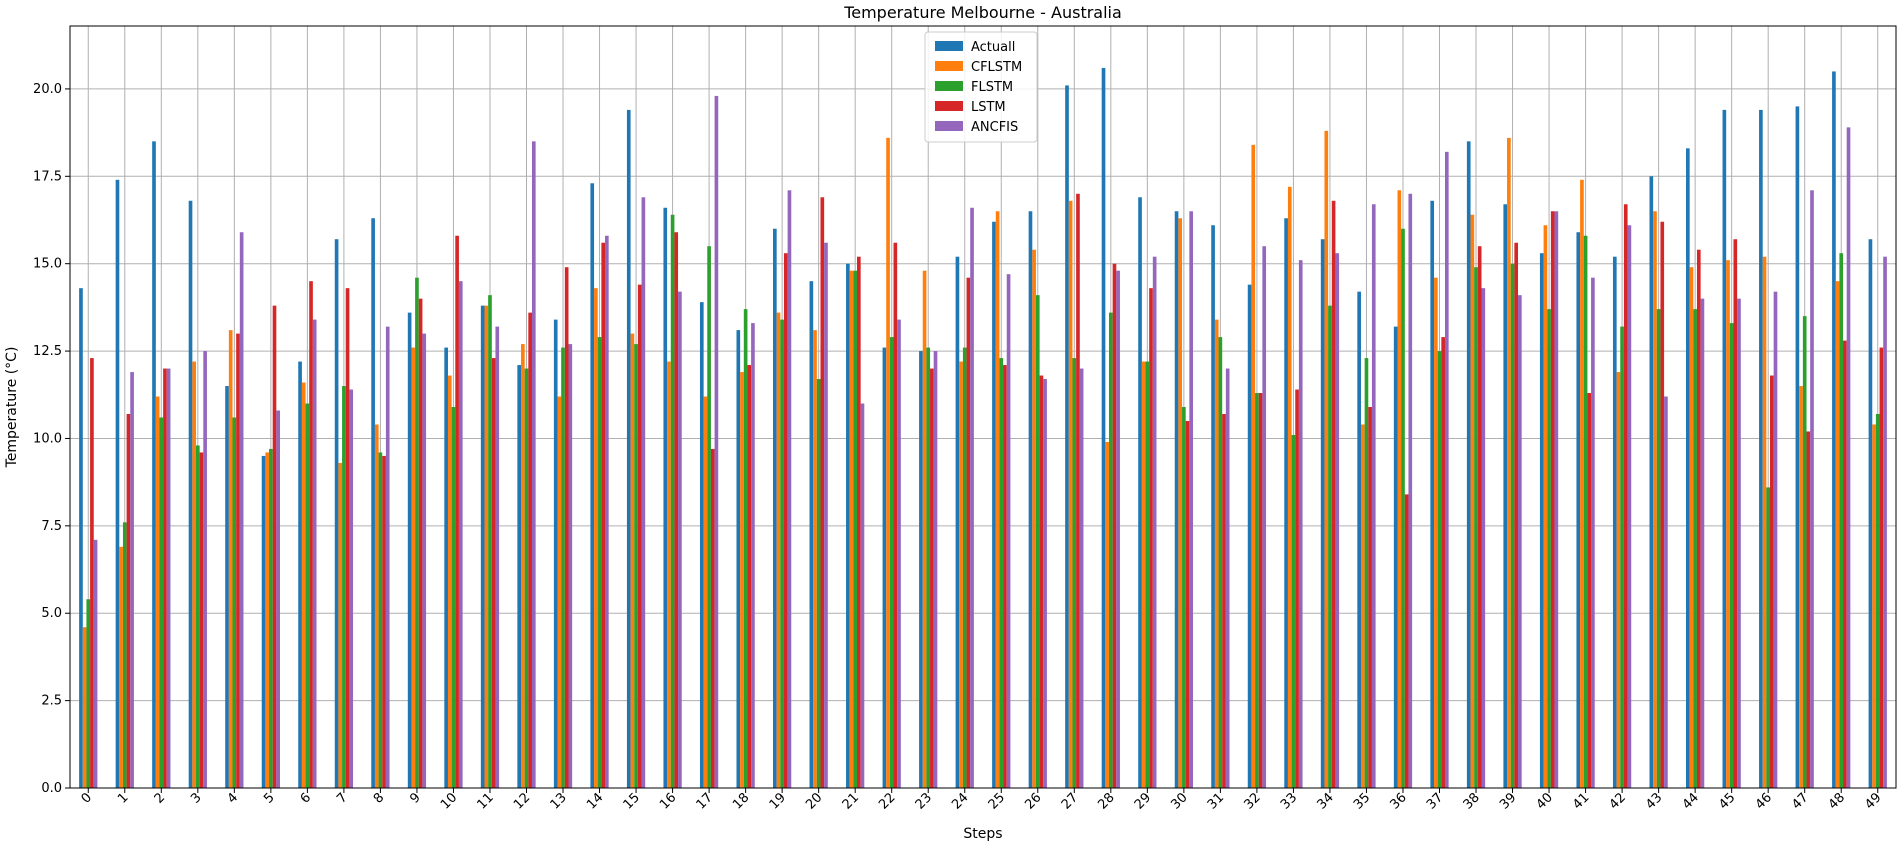 The width and height of the screenshot is (1900, 845). What do you see at coordinates (1472, 801) in the screenshot?
I see `x-tick-label: 38` at bounding box center [1472, 801].